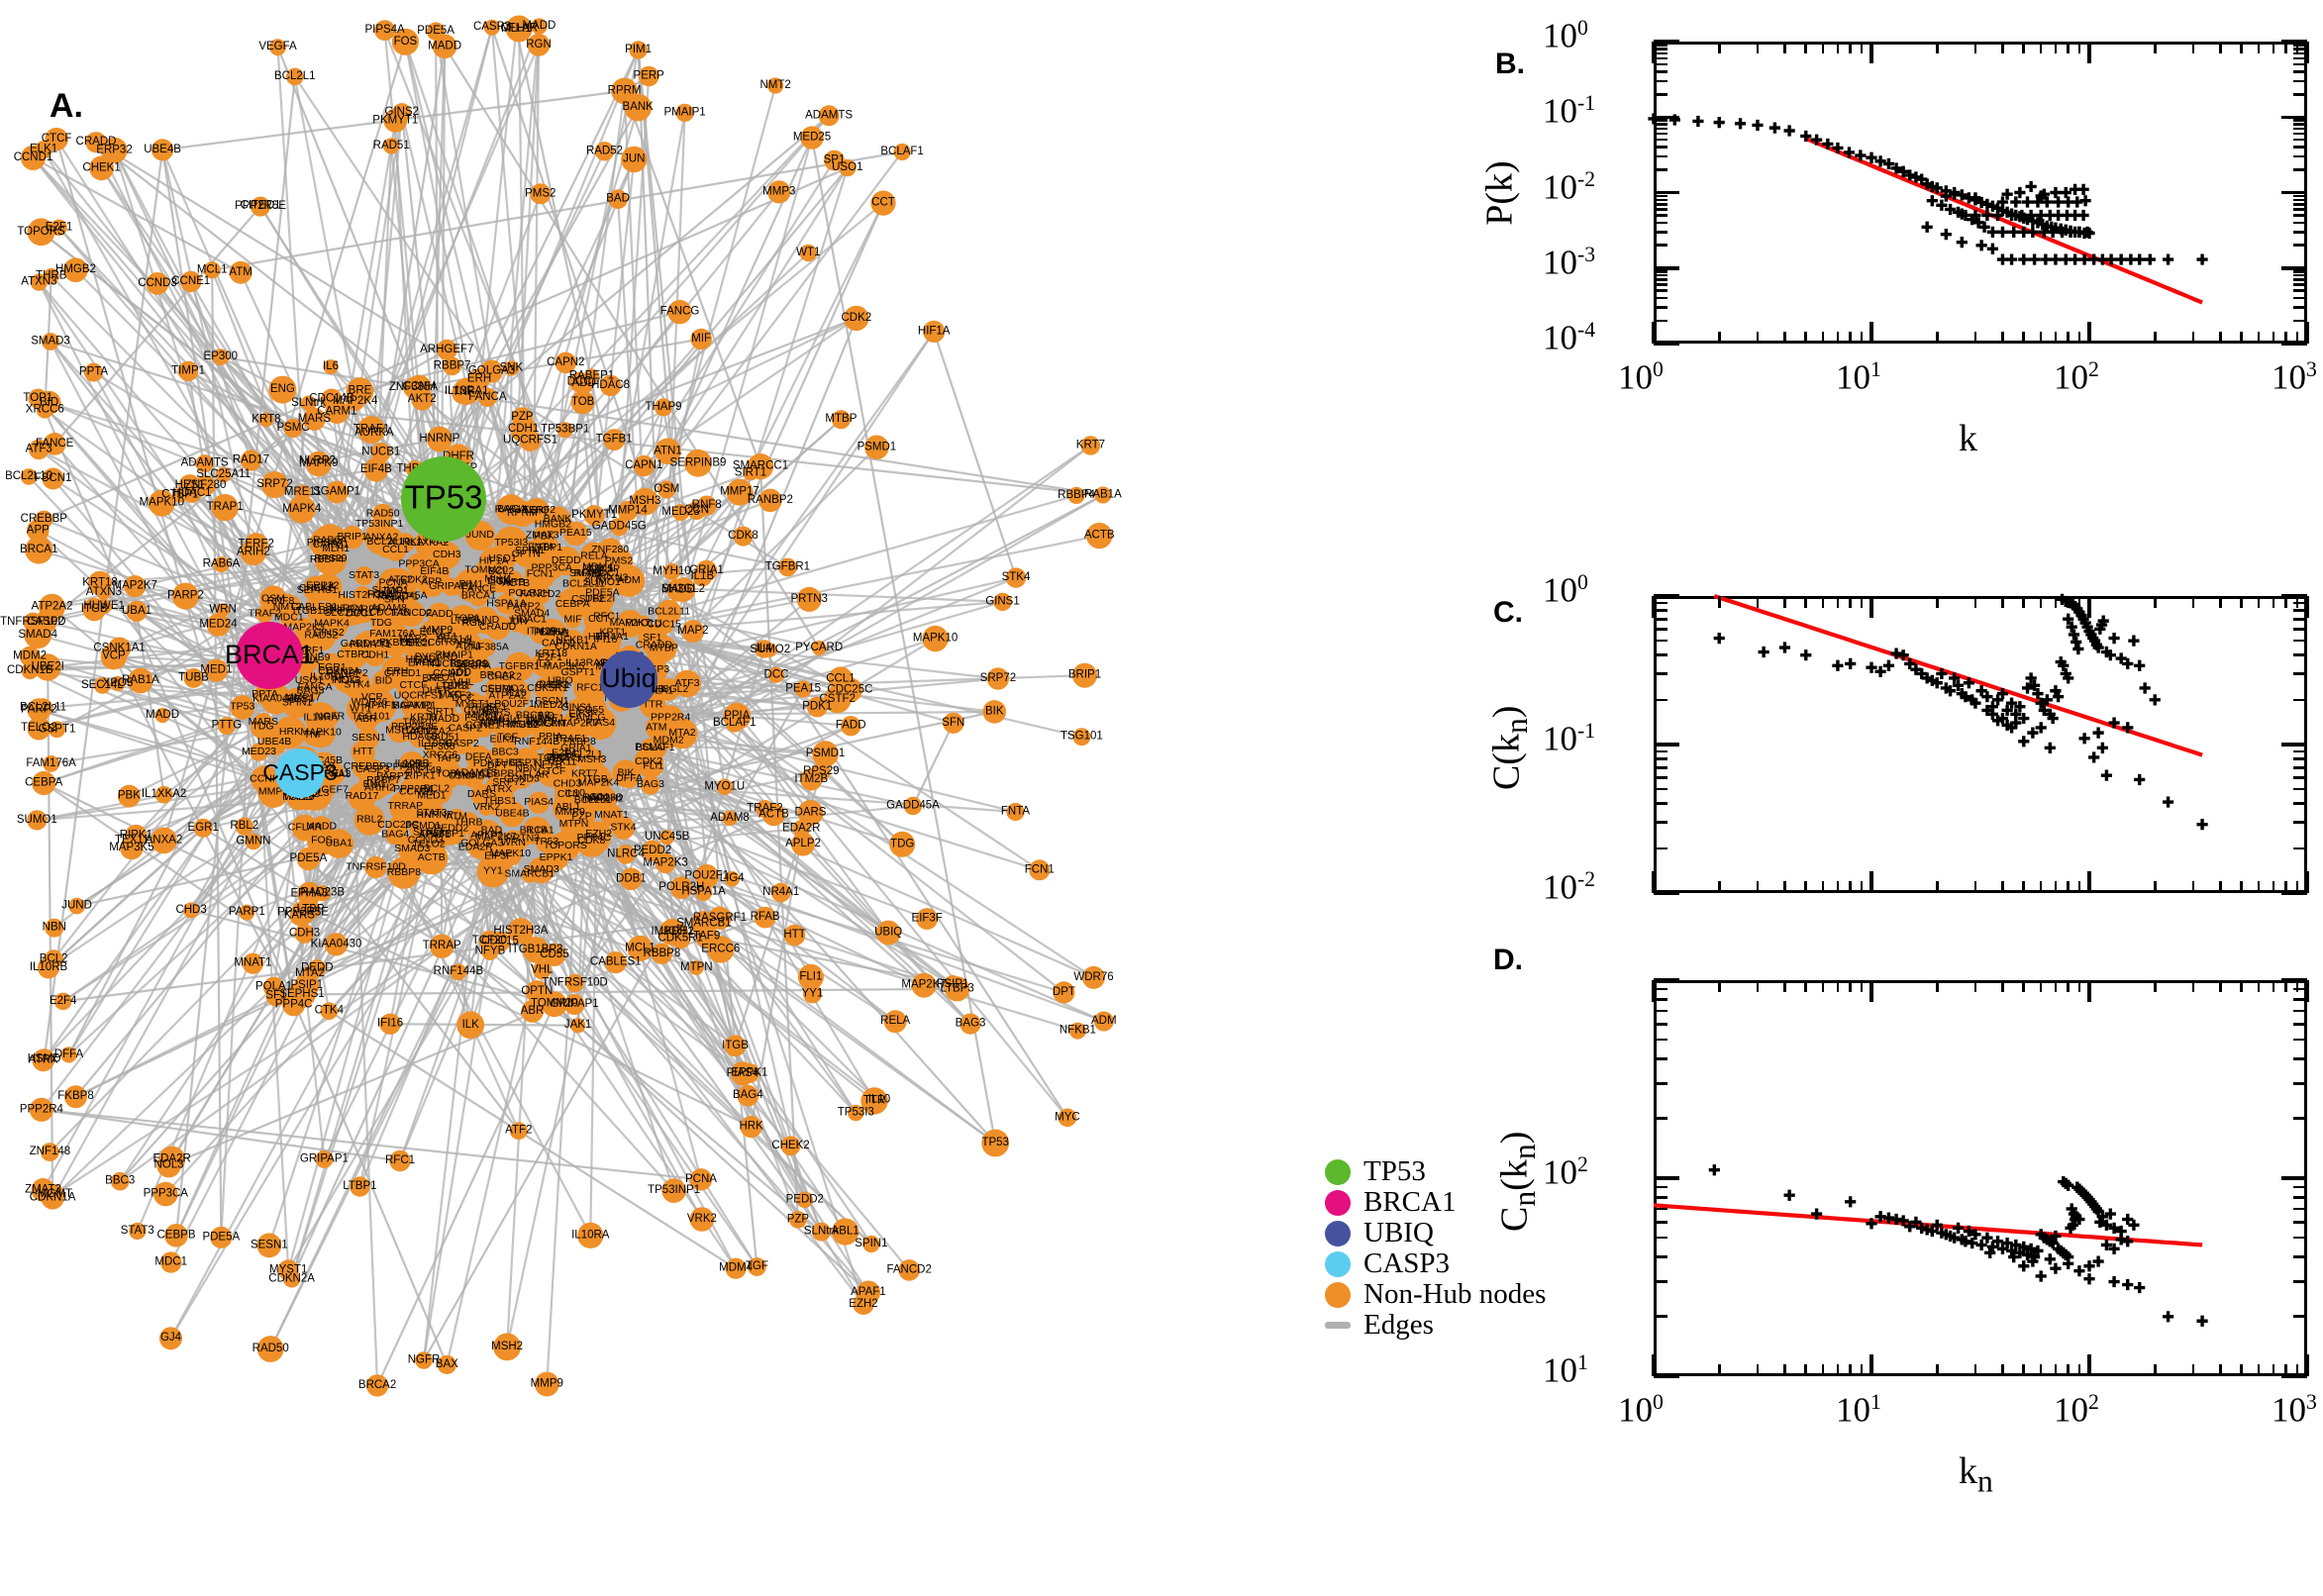 The width and height of the screenshot is (2323, 1596). What do you see at coordinates (66, 106) in the screenshot?
I see `panel-a-label: A.` at bounding box center [66, 106].